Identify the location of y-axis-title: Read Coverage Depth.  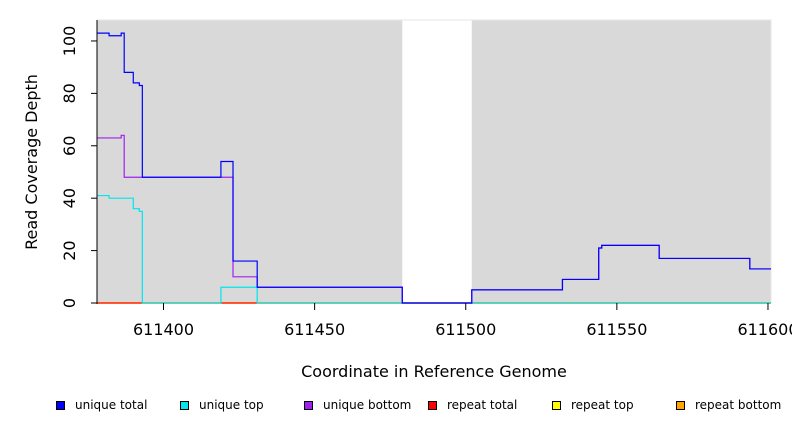
(31, 162).